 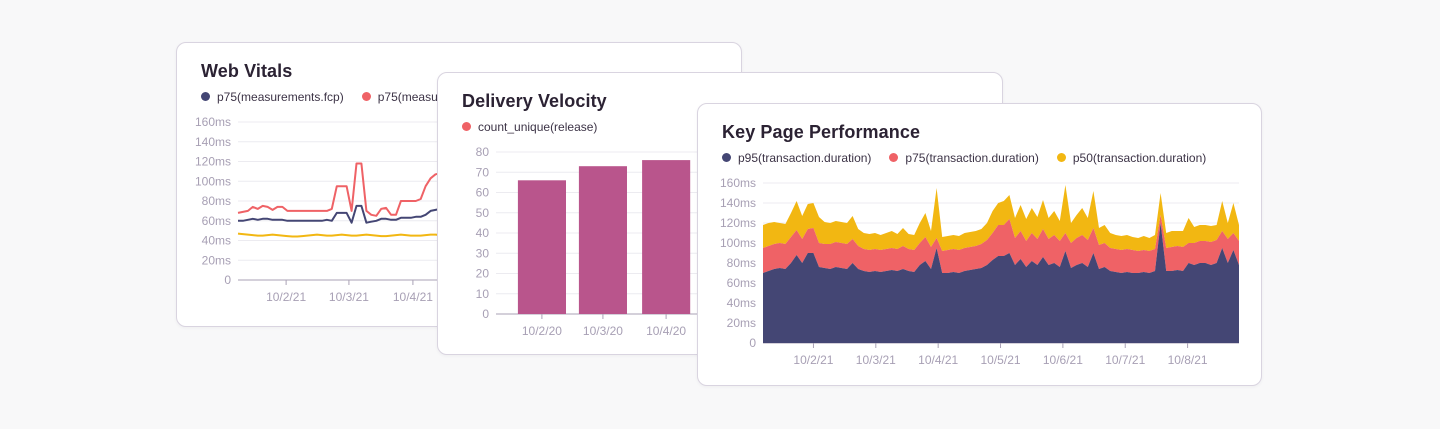 What do you see at coordinates (483, 172) in the screenshot?
I see `y-axis-tick-label: 70` at bounding box center [483, 172].